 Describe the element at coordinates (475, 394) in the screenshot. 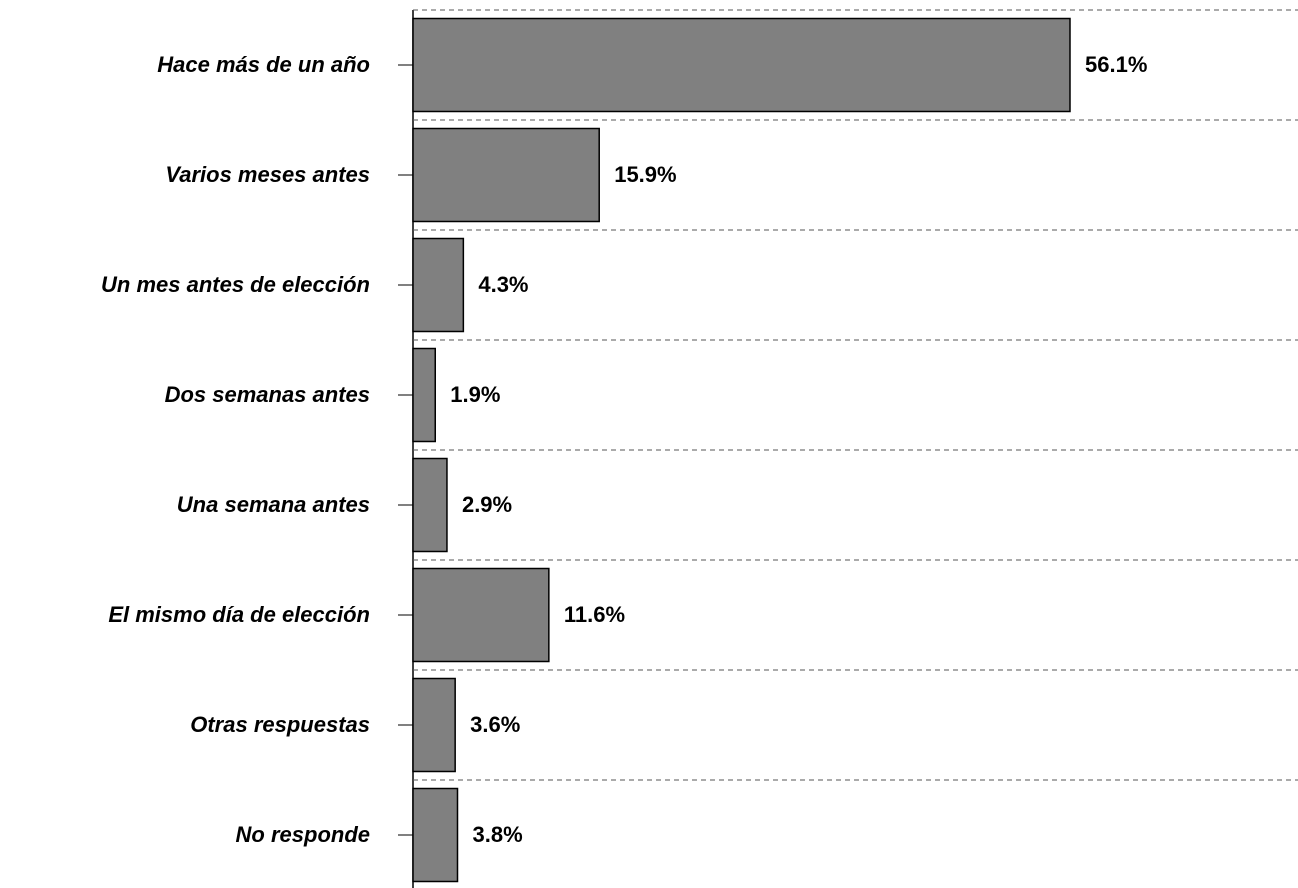

I see `value-label: 1.9%` at that location.